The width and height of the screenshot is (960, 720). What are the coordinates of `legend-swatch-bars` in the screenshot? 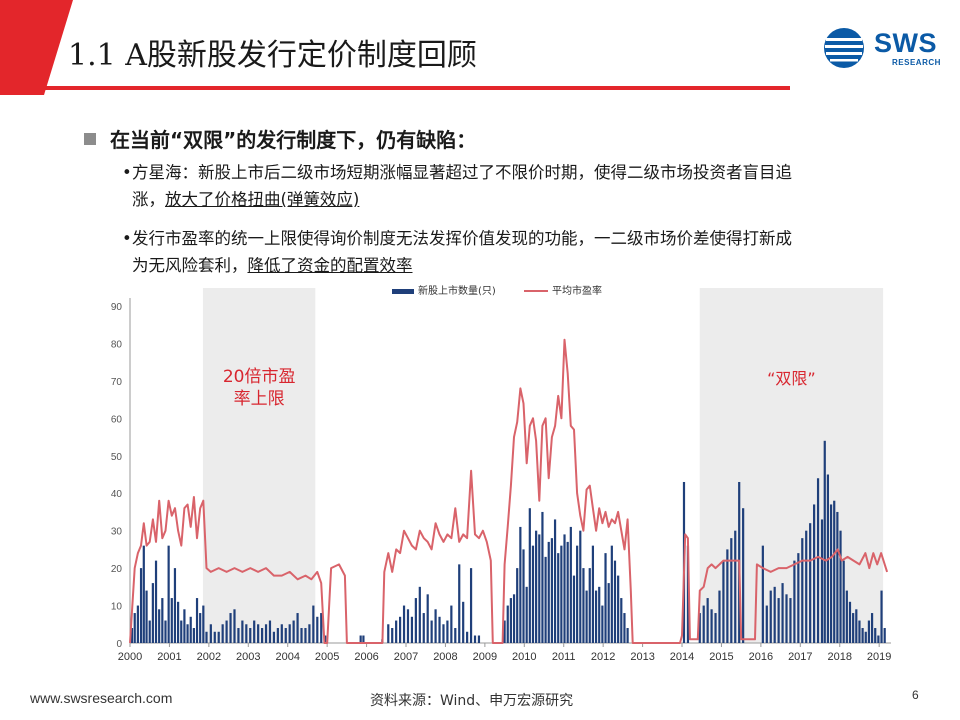 It's located at (403, 291).